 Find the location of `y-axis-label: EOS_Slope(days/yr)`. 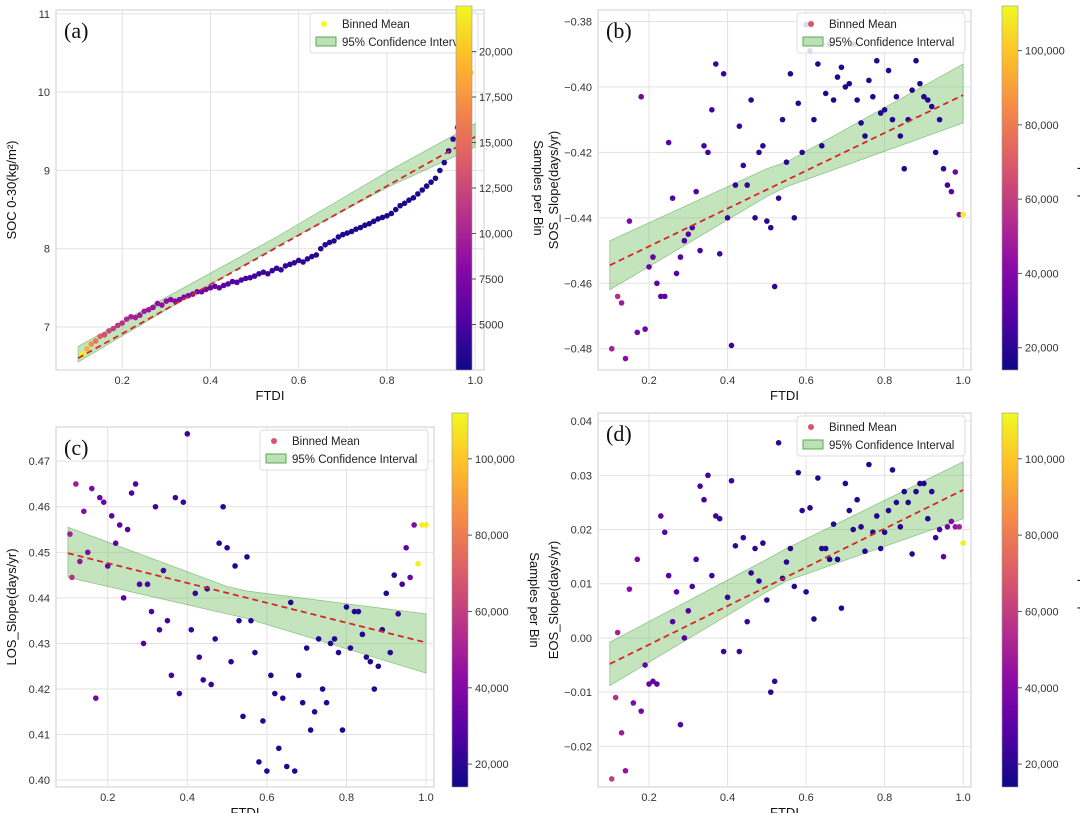

y-axis-label: EOS_Slope(days/yr) is located at coordinates (553, 600).